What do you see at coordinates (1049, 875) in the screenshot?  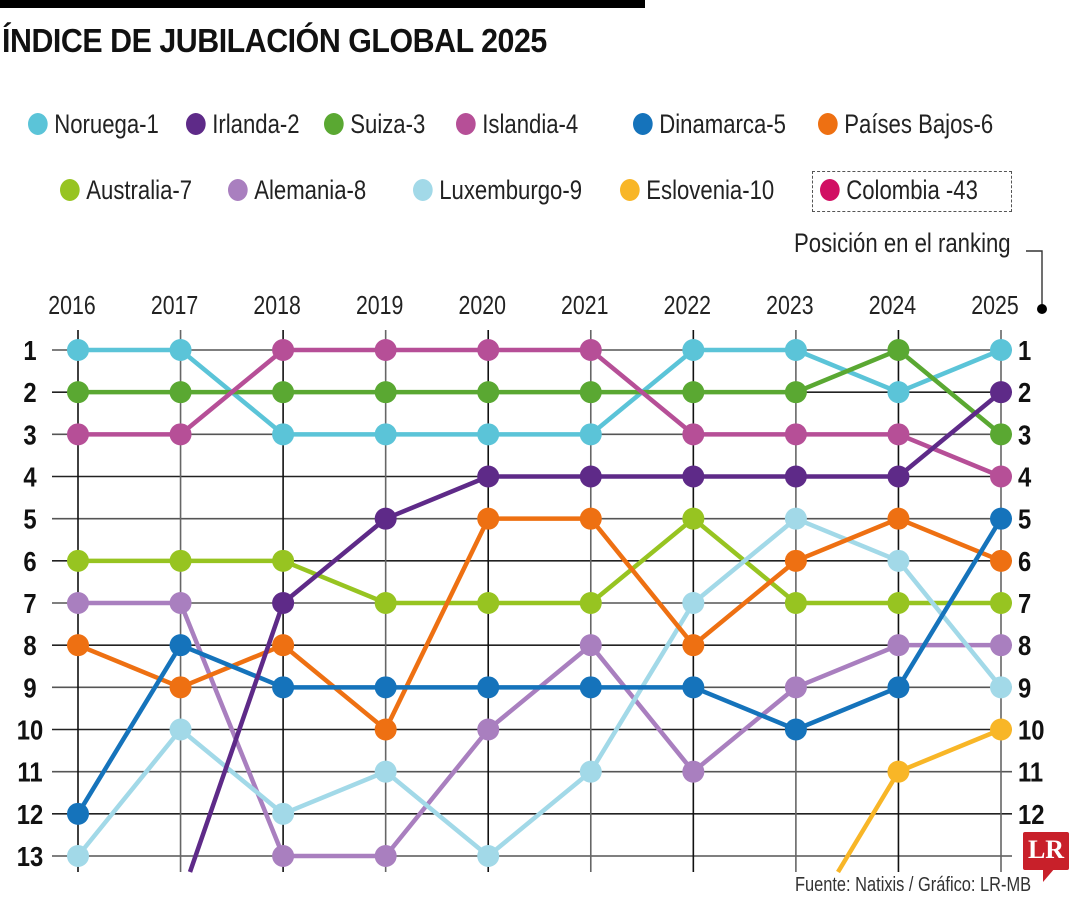 I see `lr-logo-tail` at bounding box center [1049, 875].